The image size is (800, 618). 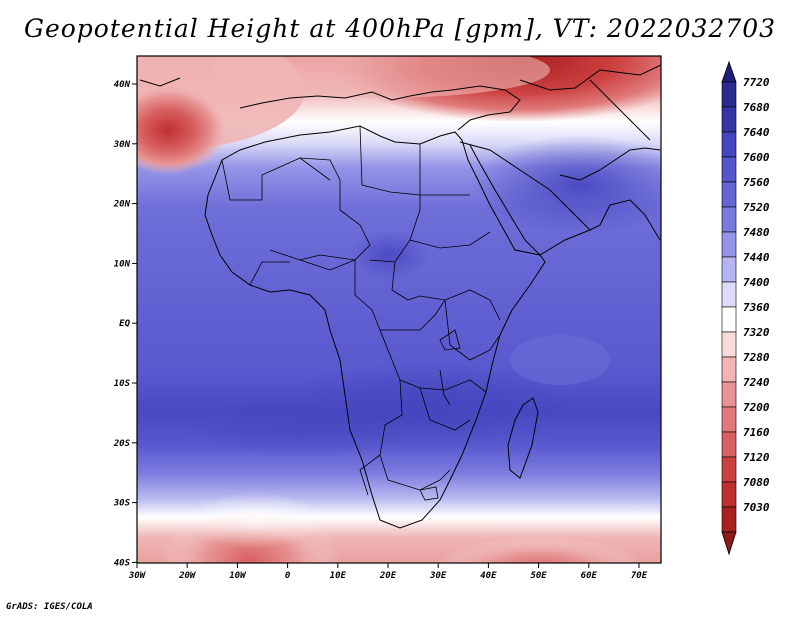 I want to click on colorbar-label: 7360, so click(x=756, y=307).